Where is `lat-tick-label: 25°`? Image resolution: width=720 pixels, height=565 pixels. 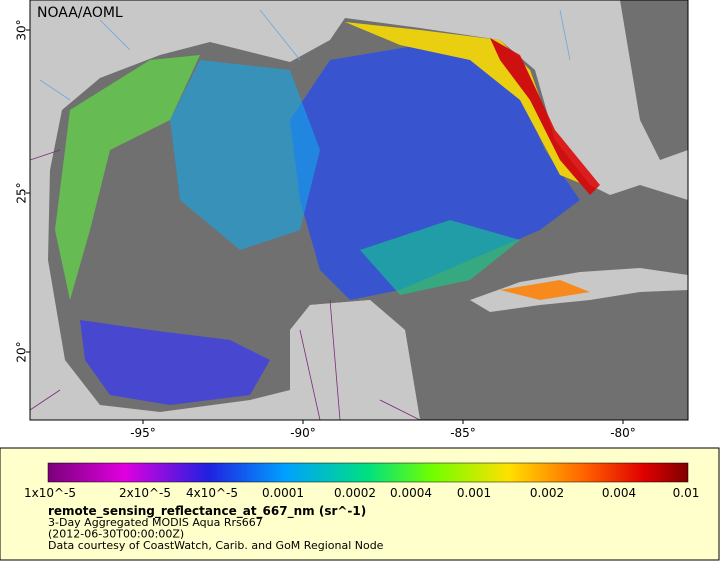 lat-tick-label: 25° is located at coordinates (22, 192).